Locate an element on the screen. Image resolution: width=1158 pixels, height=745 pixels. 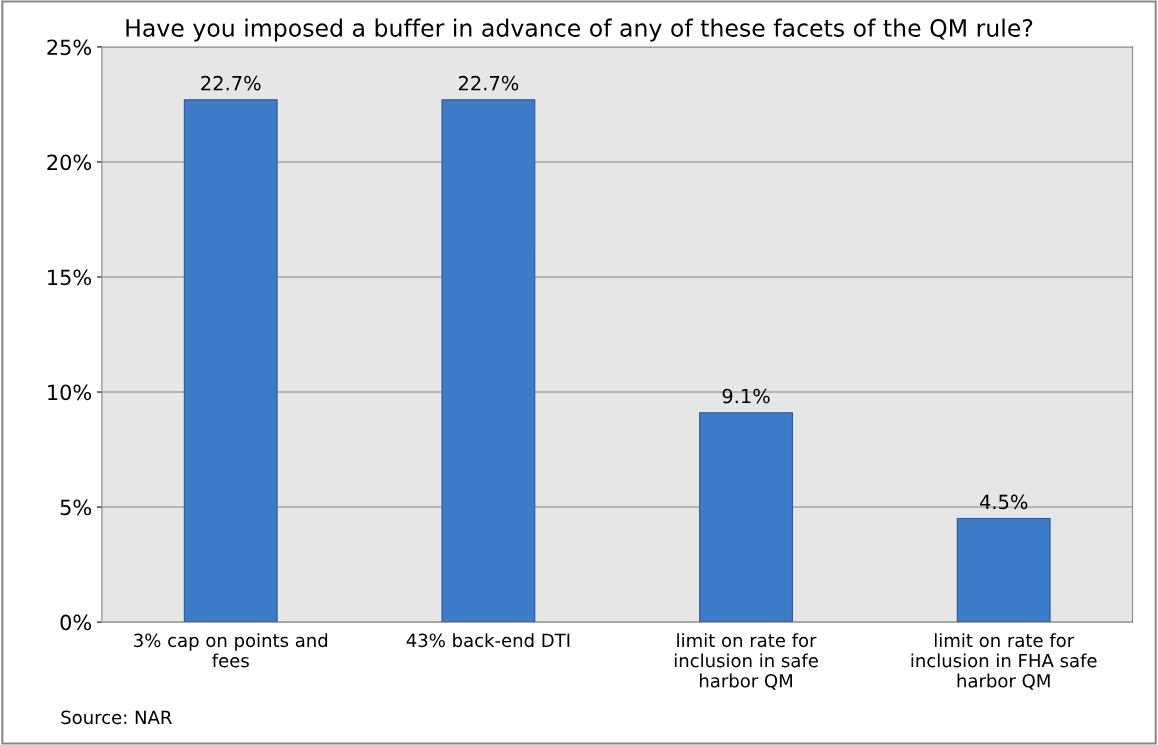
y-tick-label: 10% is located at coordinates (70, 392).